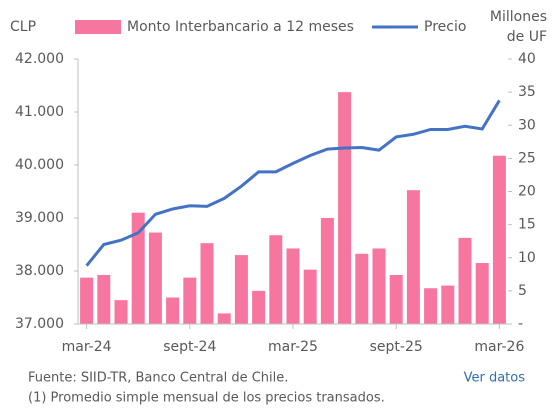 Image resolution: width=552 pixels, height=417 pixels. I want to click on x-tick-label: mar-24, so click(87, 347).